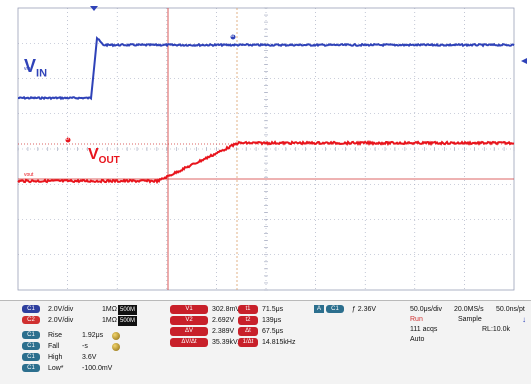 The height and width of the screenshot is (384, 531). I want to click on arrow-down-icon: ↓, so click(524, 319).